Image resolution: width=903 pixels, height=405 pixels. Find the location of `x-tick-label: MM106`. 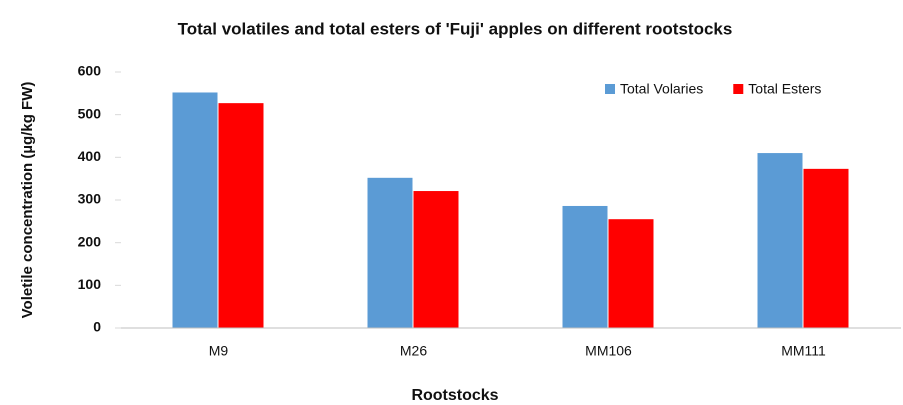

x-tick-label: MM106 is located at coordinates (608, 351).